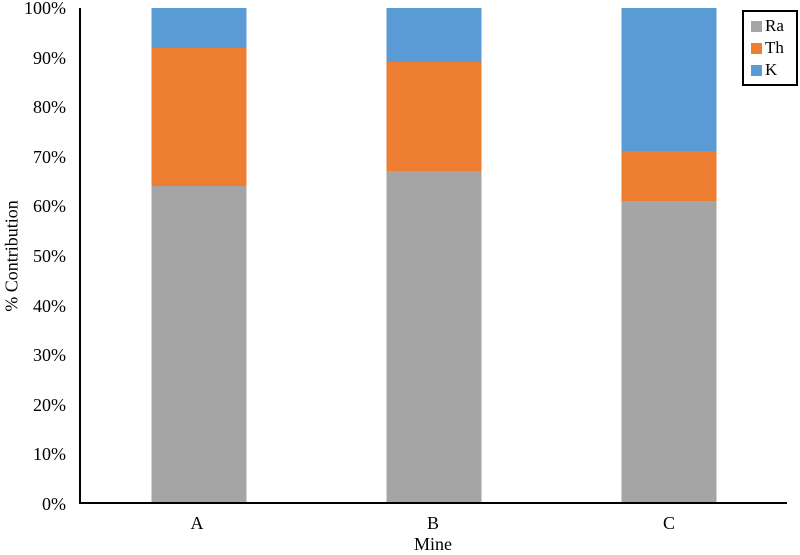 This screenshot has width=800, height=555. What do you see at coordinates (669, 351) in the screenshot?
I see `bar-C-segment-Ra` at bounding box center [669, 351].